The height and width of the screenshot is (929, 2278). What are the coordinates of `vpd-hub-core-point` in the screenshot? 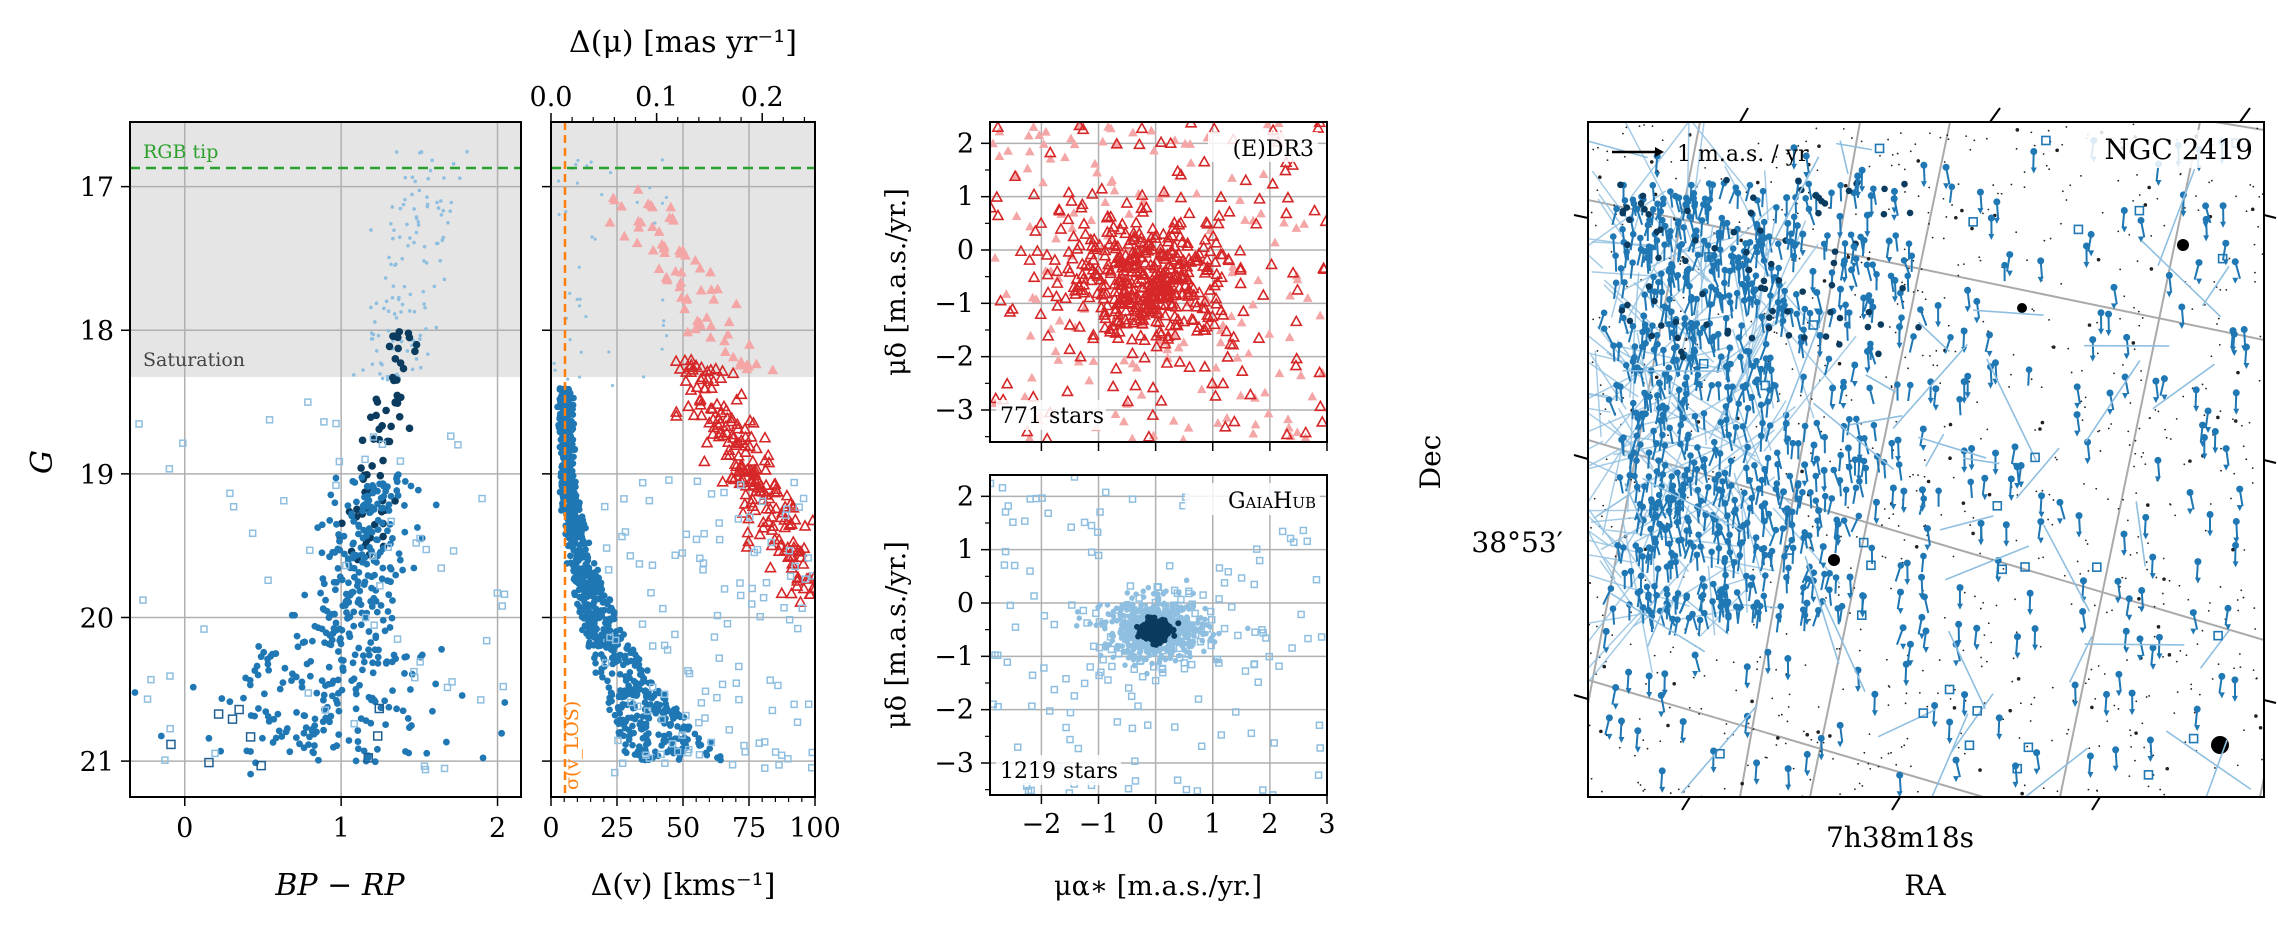 It's located at (1144, 630).